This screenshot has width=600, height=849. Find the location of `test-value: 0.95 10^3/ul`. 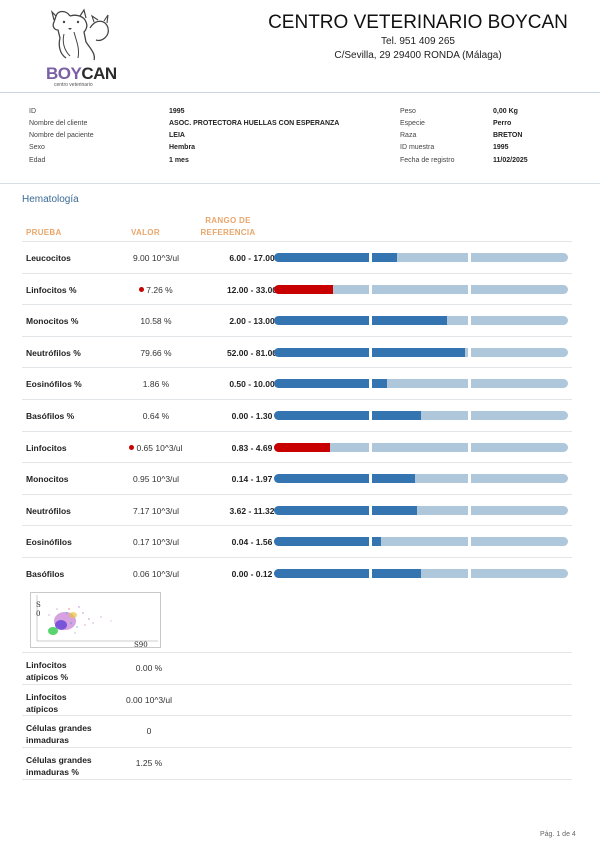

test-value: 0.95 10^3/ul is located at coordinates (156, 479).